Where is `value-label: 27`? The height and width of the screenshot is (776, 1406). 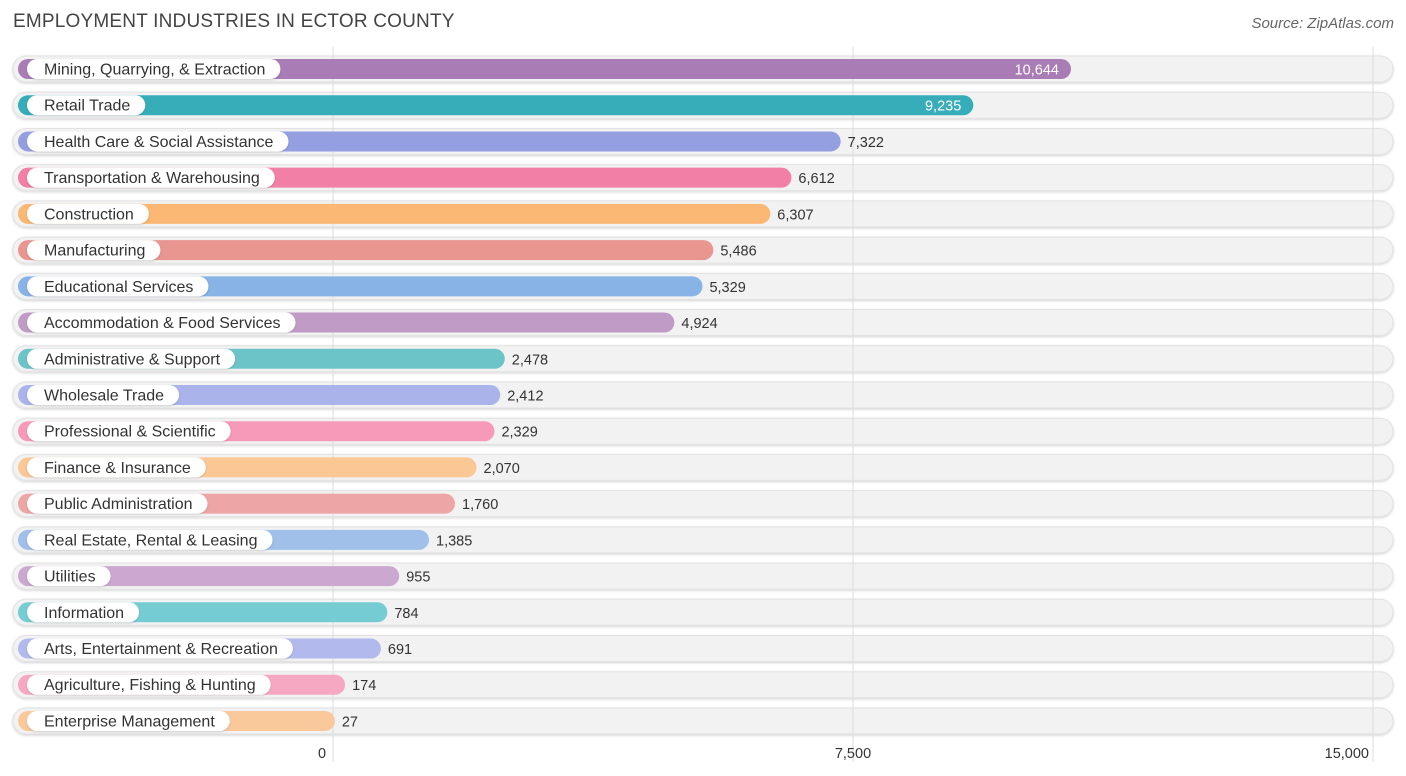 value-label: 27 is located at coordinates (350, 722).